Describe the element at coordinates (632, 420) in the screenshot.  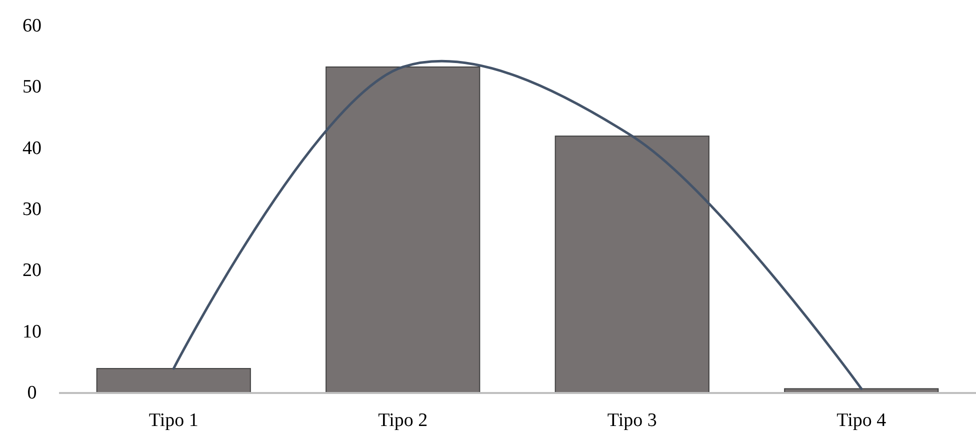
I see `x-tick-label: Tipo 3` at that location.